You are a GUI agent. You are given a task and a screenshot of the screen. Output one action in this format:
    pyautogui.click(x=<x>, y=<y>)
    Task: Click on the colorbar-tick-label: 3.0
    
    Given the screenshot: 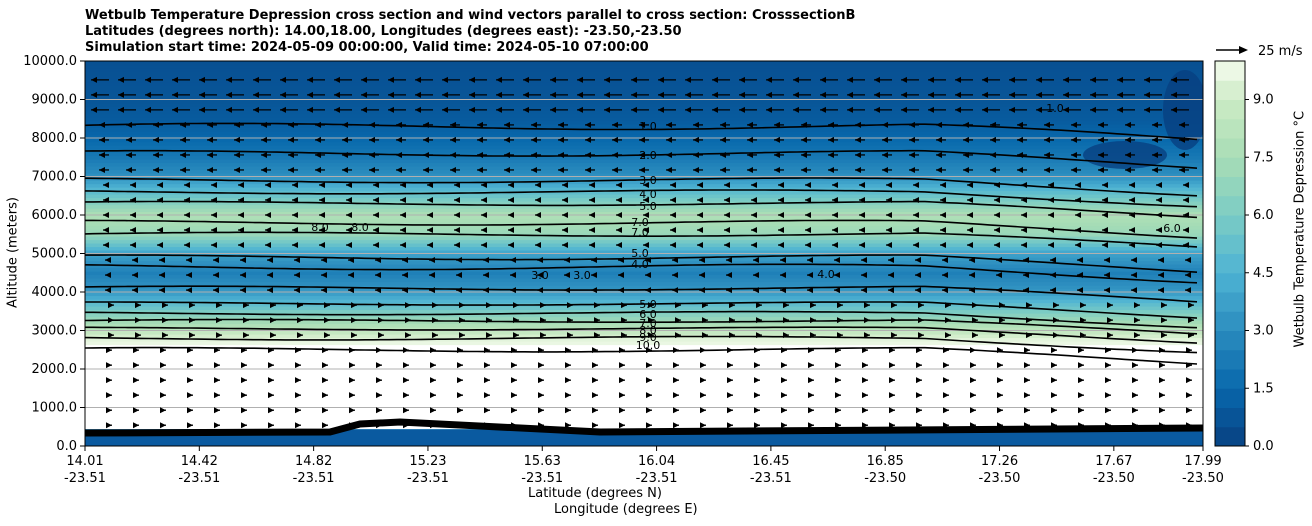 What is the action you would take?
    pyautogui.click(x=1263, y=331)
    